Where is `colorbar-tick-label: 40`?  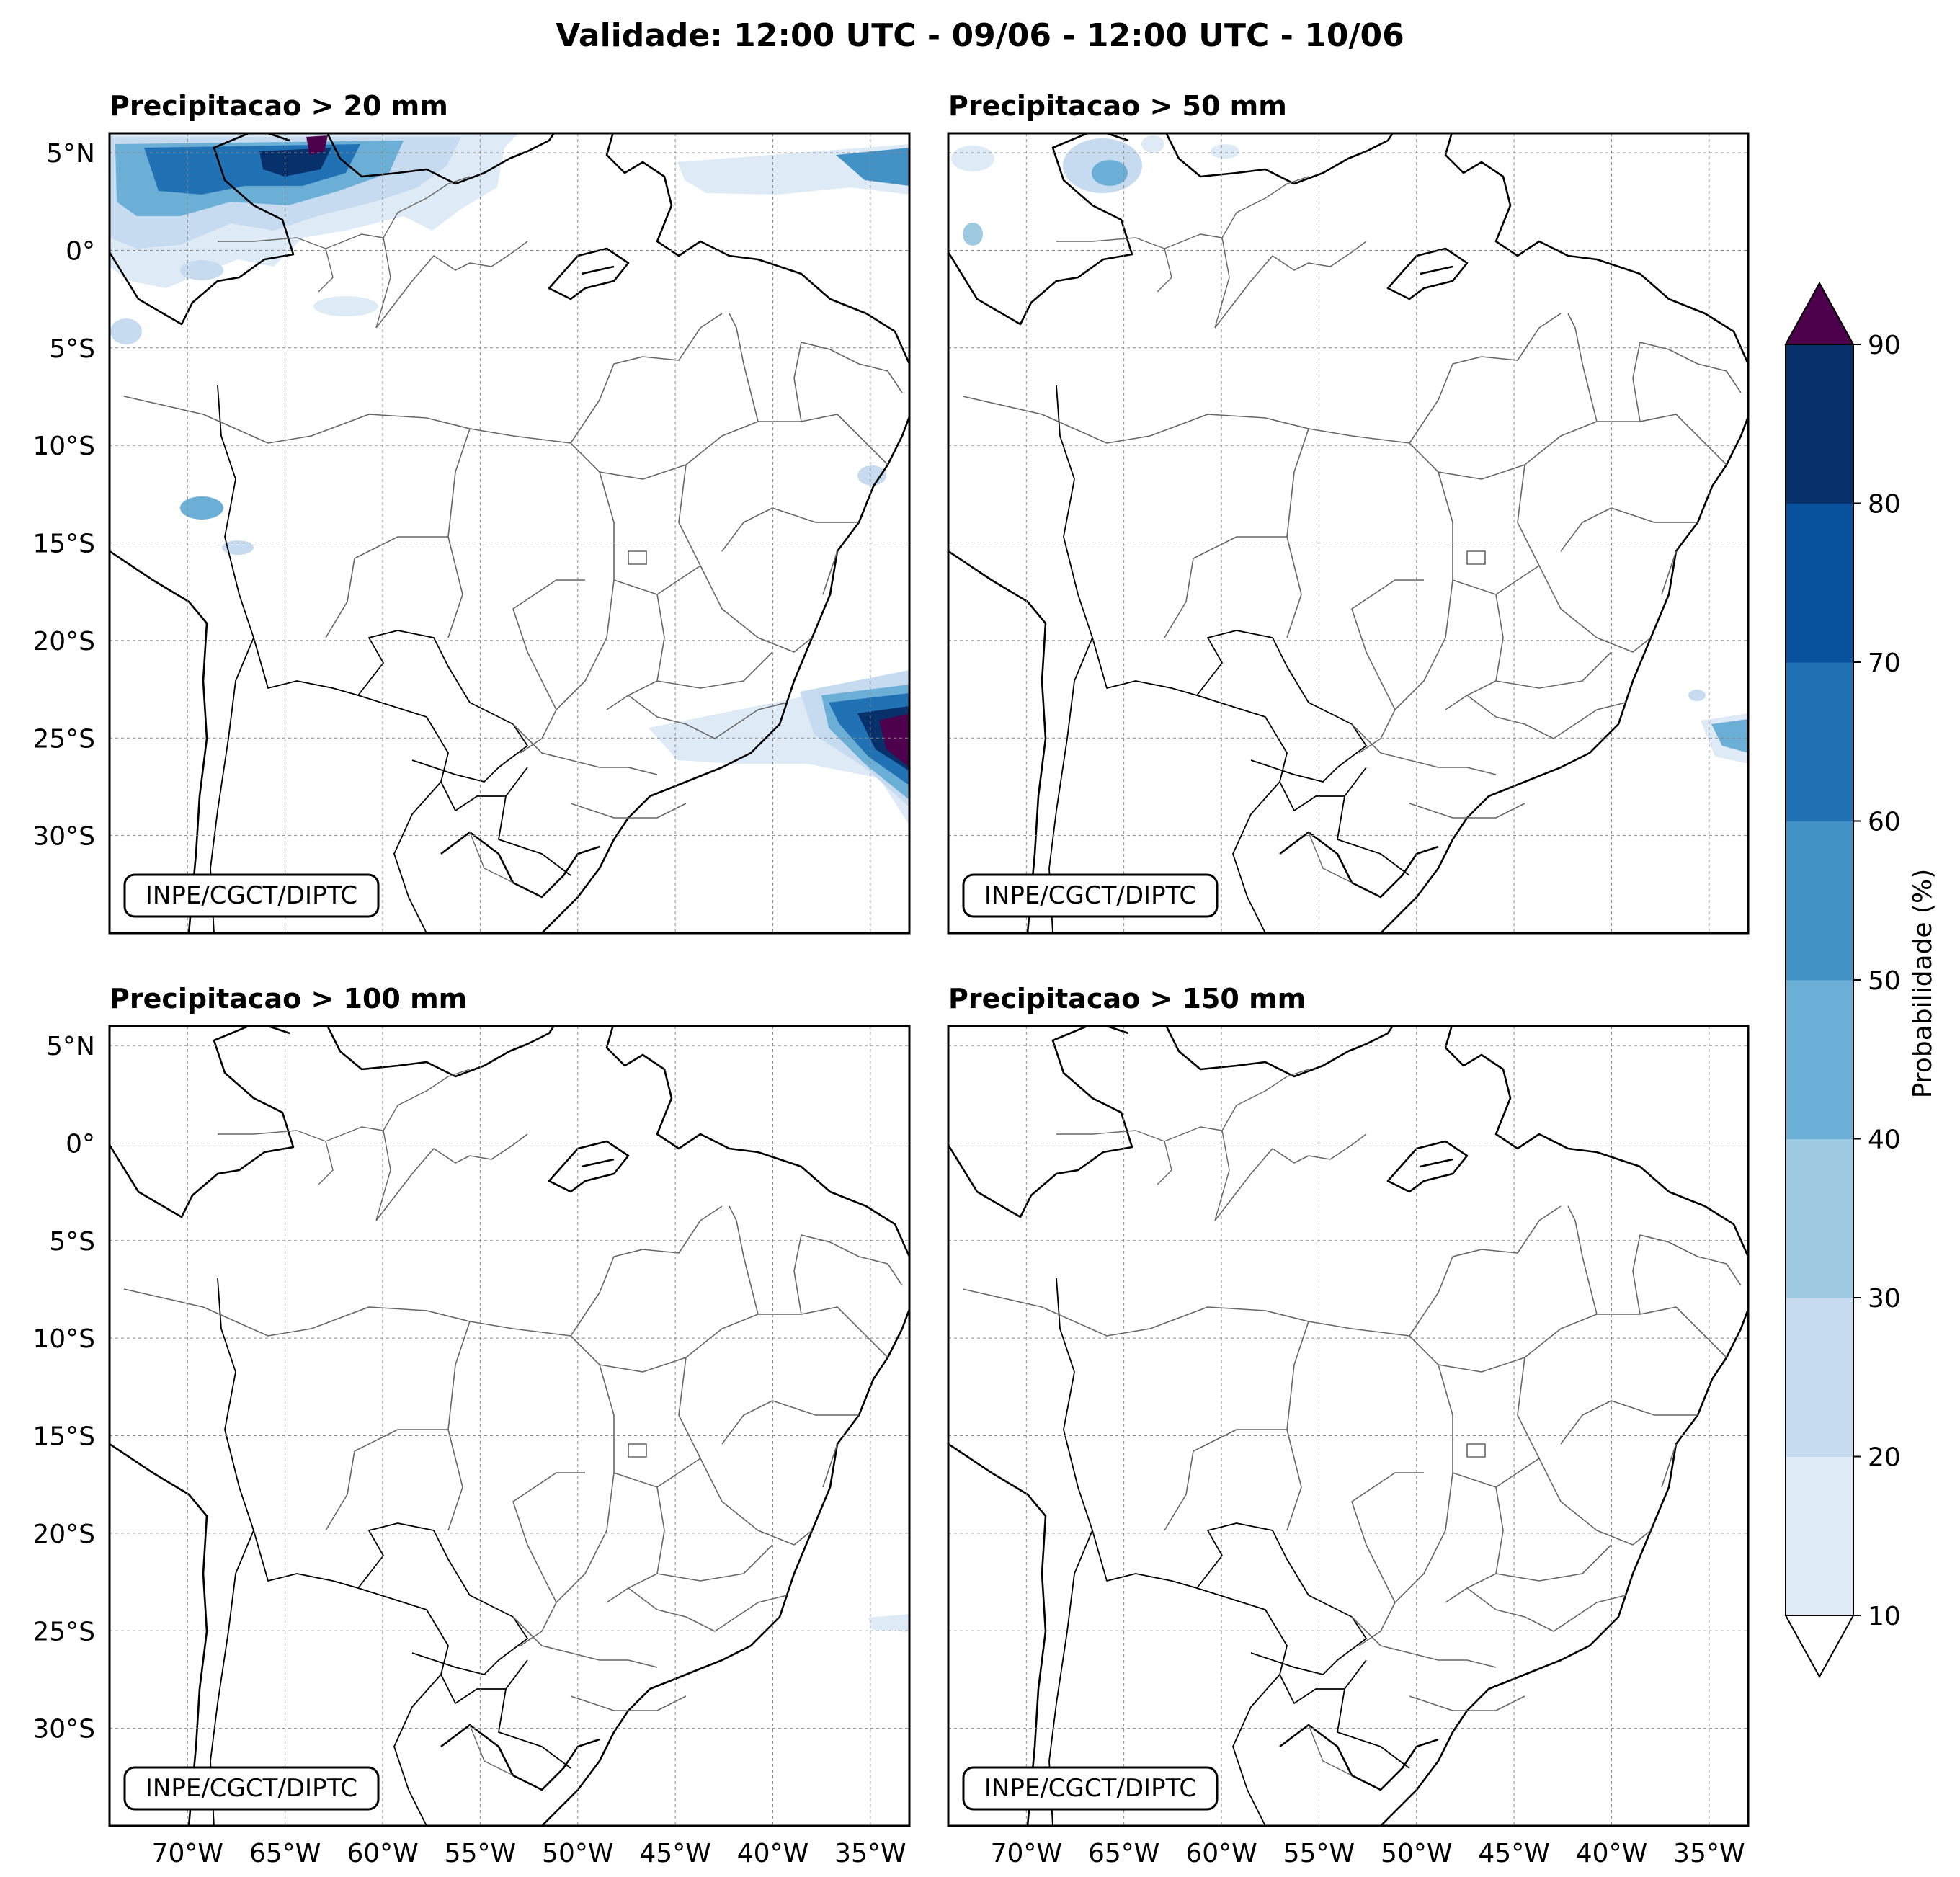
colorbar-tick-label: 40 is located at coordinates (1884, 1140).